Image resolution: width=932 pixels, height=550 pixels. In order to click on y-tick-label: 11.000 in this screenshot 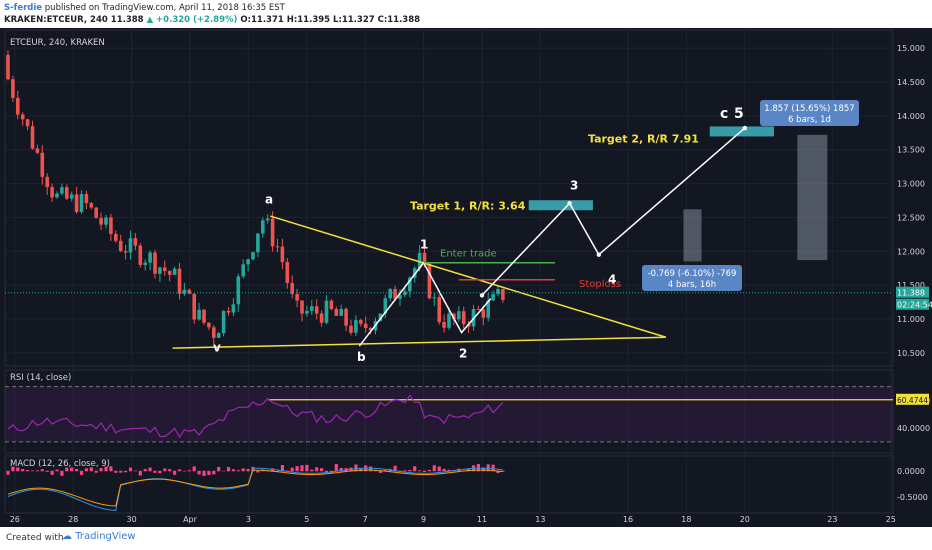, I will do `click(911, 319)`.